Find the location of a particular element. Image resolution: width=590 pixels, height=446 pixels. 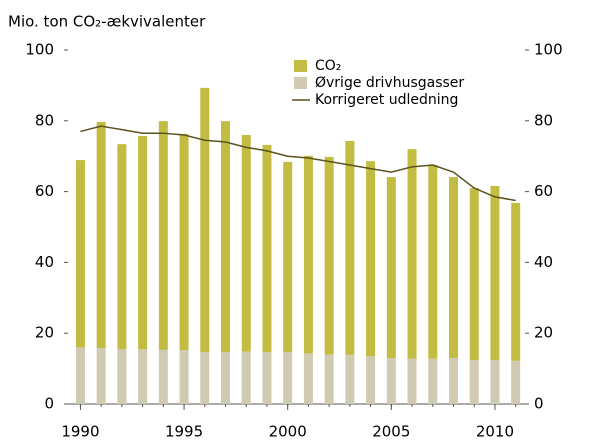

y2-tick-label: 80 is located at coordinates (543, 120).